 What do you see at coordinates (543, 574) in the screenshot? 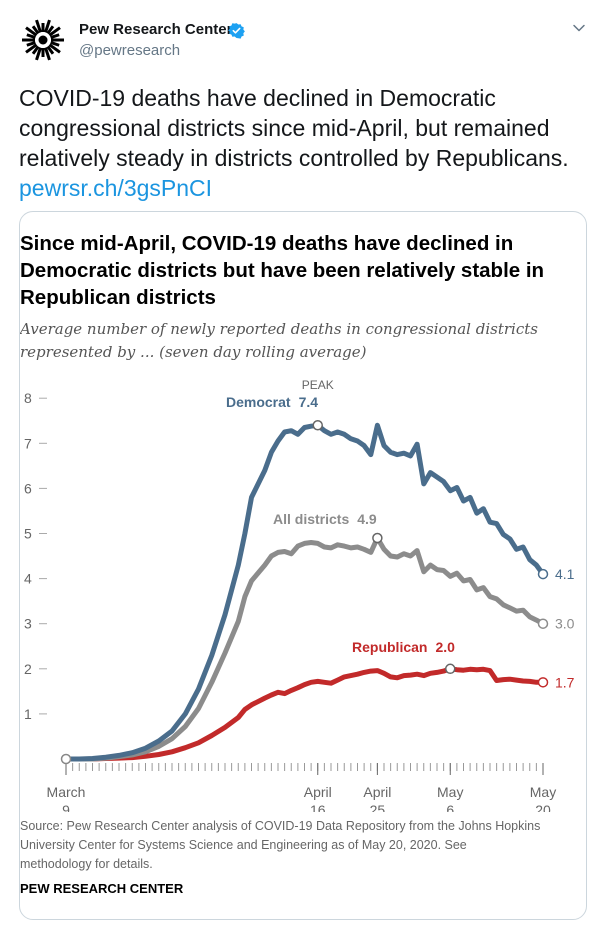
I see `end-marker-democrat` at bounding box center [543, 574].